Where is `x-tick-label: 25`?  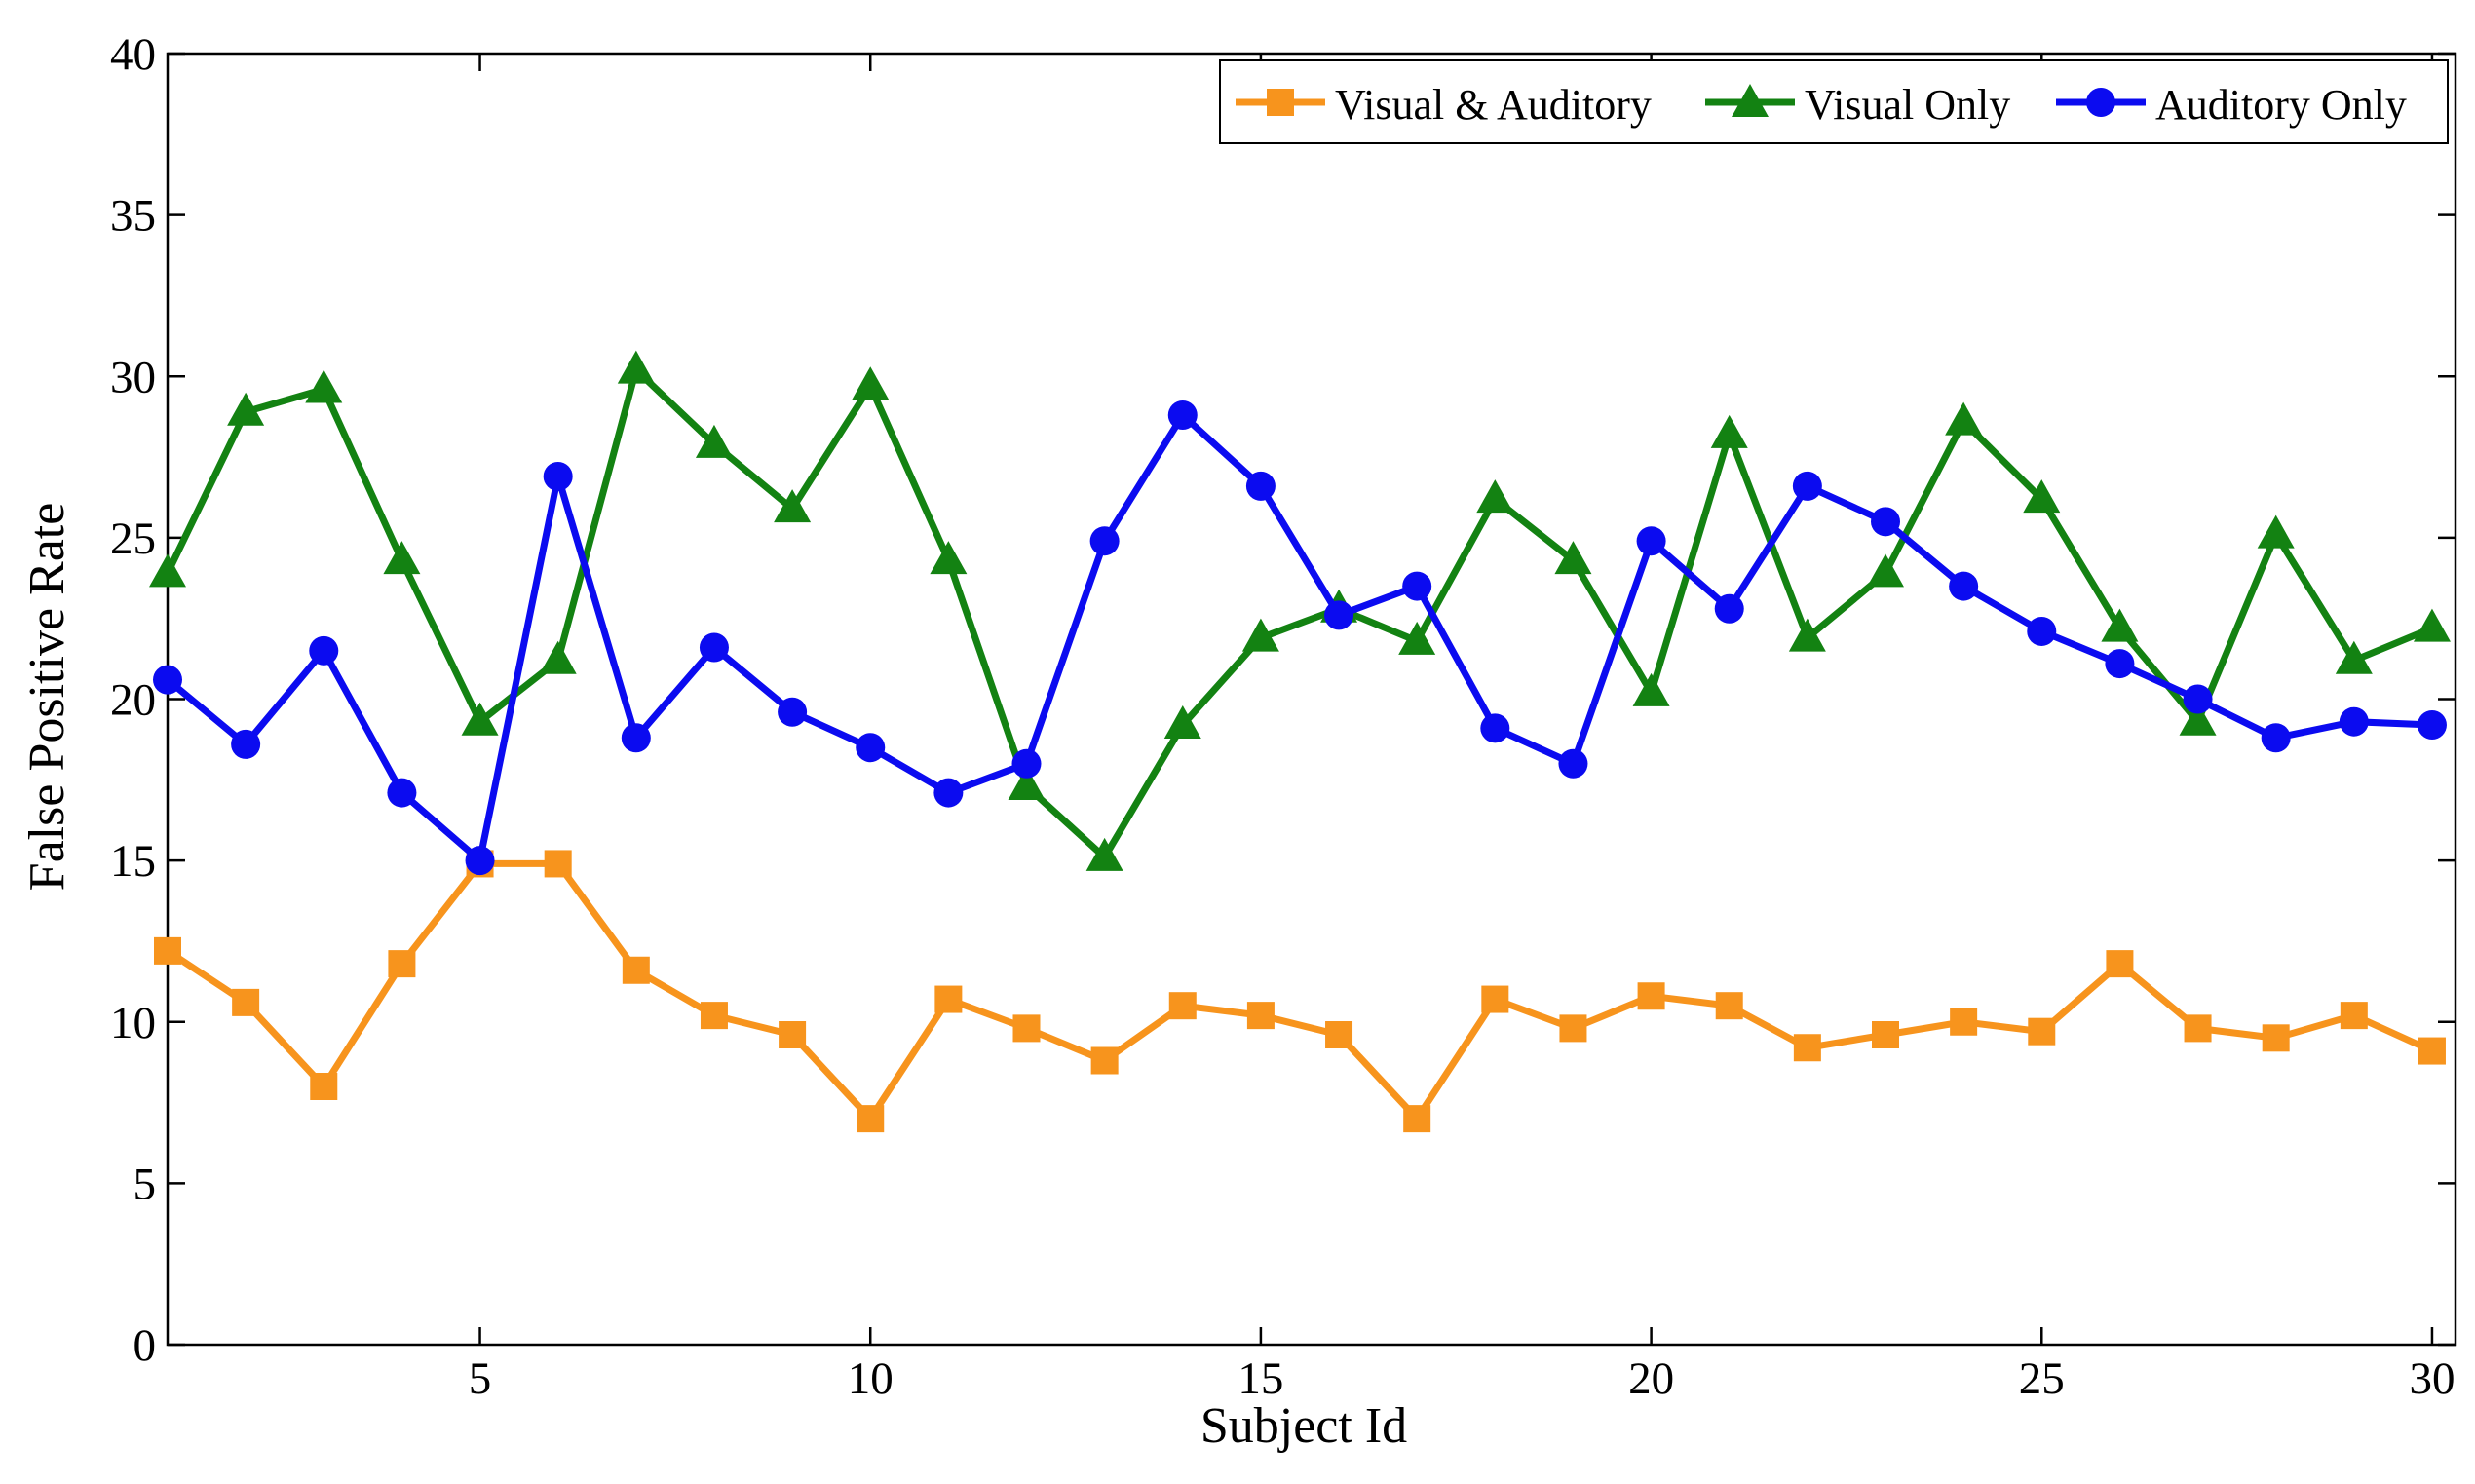 x-tick-label: 25 is located at coordinates (2042, 1378).